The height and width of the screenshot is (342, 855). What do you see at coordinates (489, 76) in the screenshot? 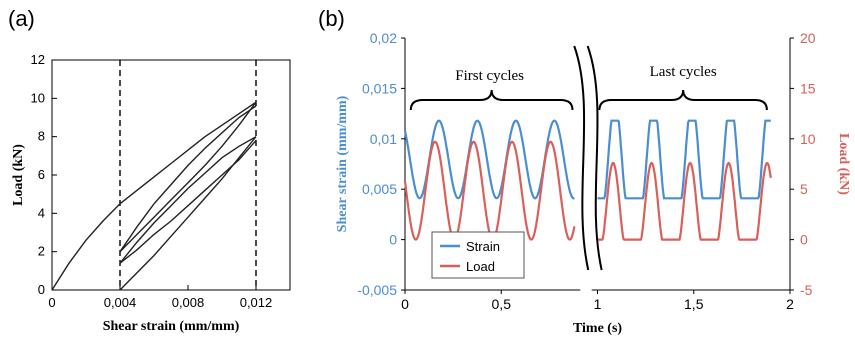
I see `first-cycles-annotation: First cycles` at bounding box center [489, 76].